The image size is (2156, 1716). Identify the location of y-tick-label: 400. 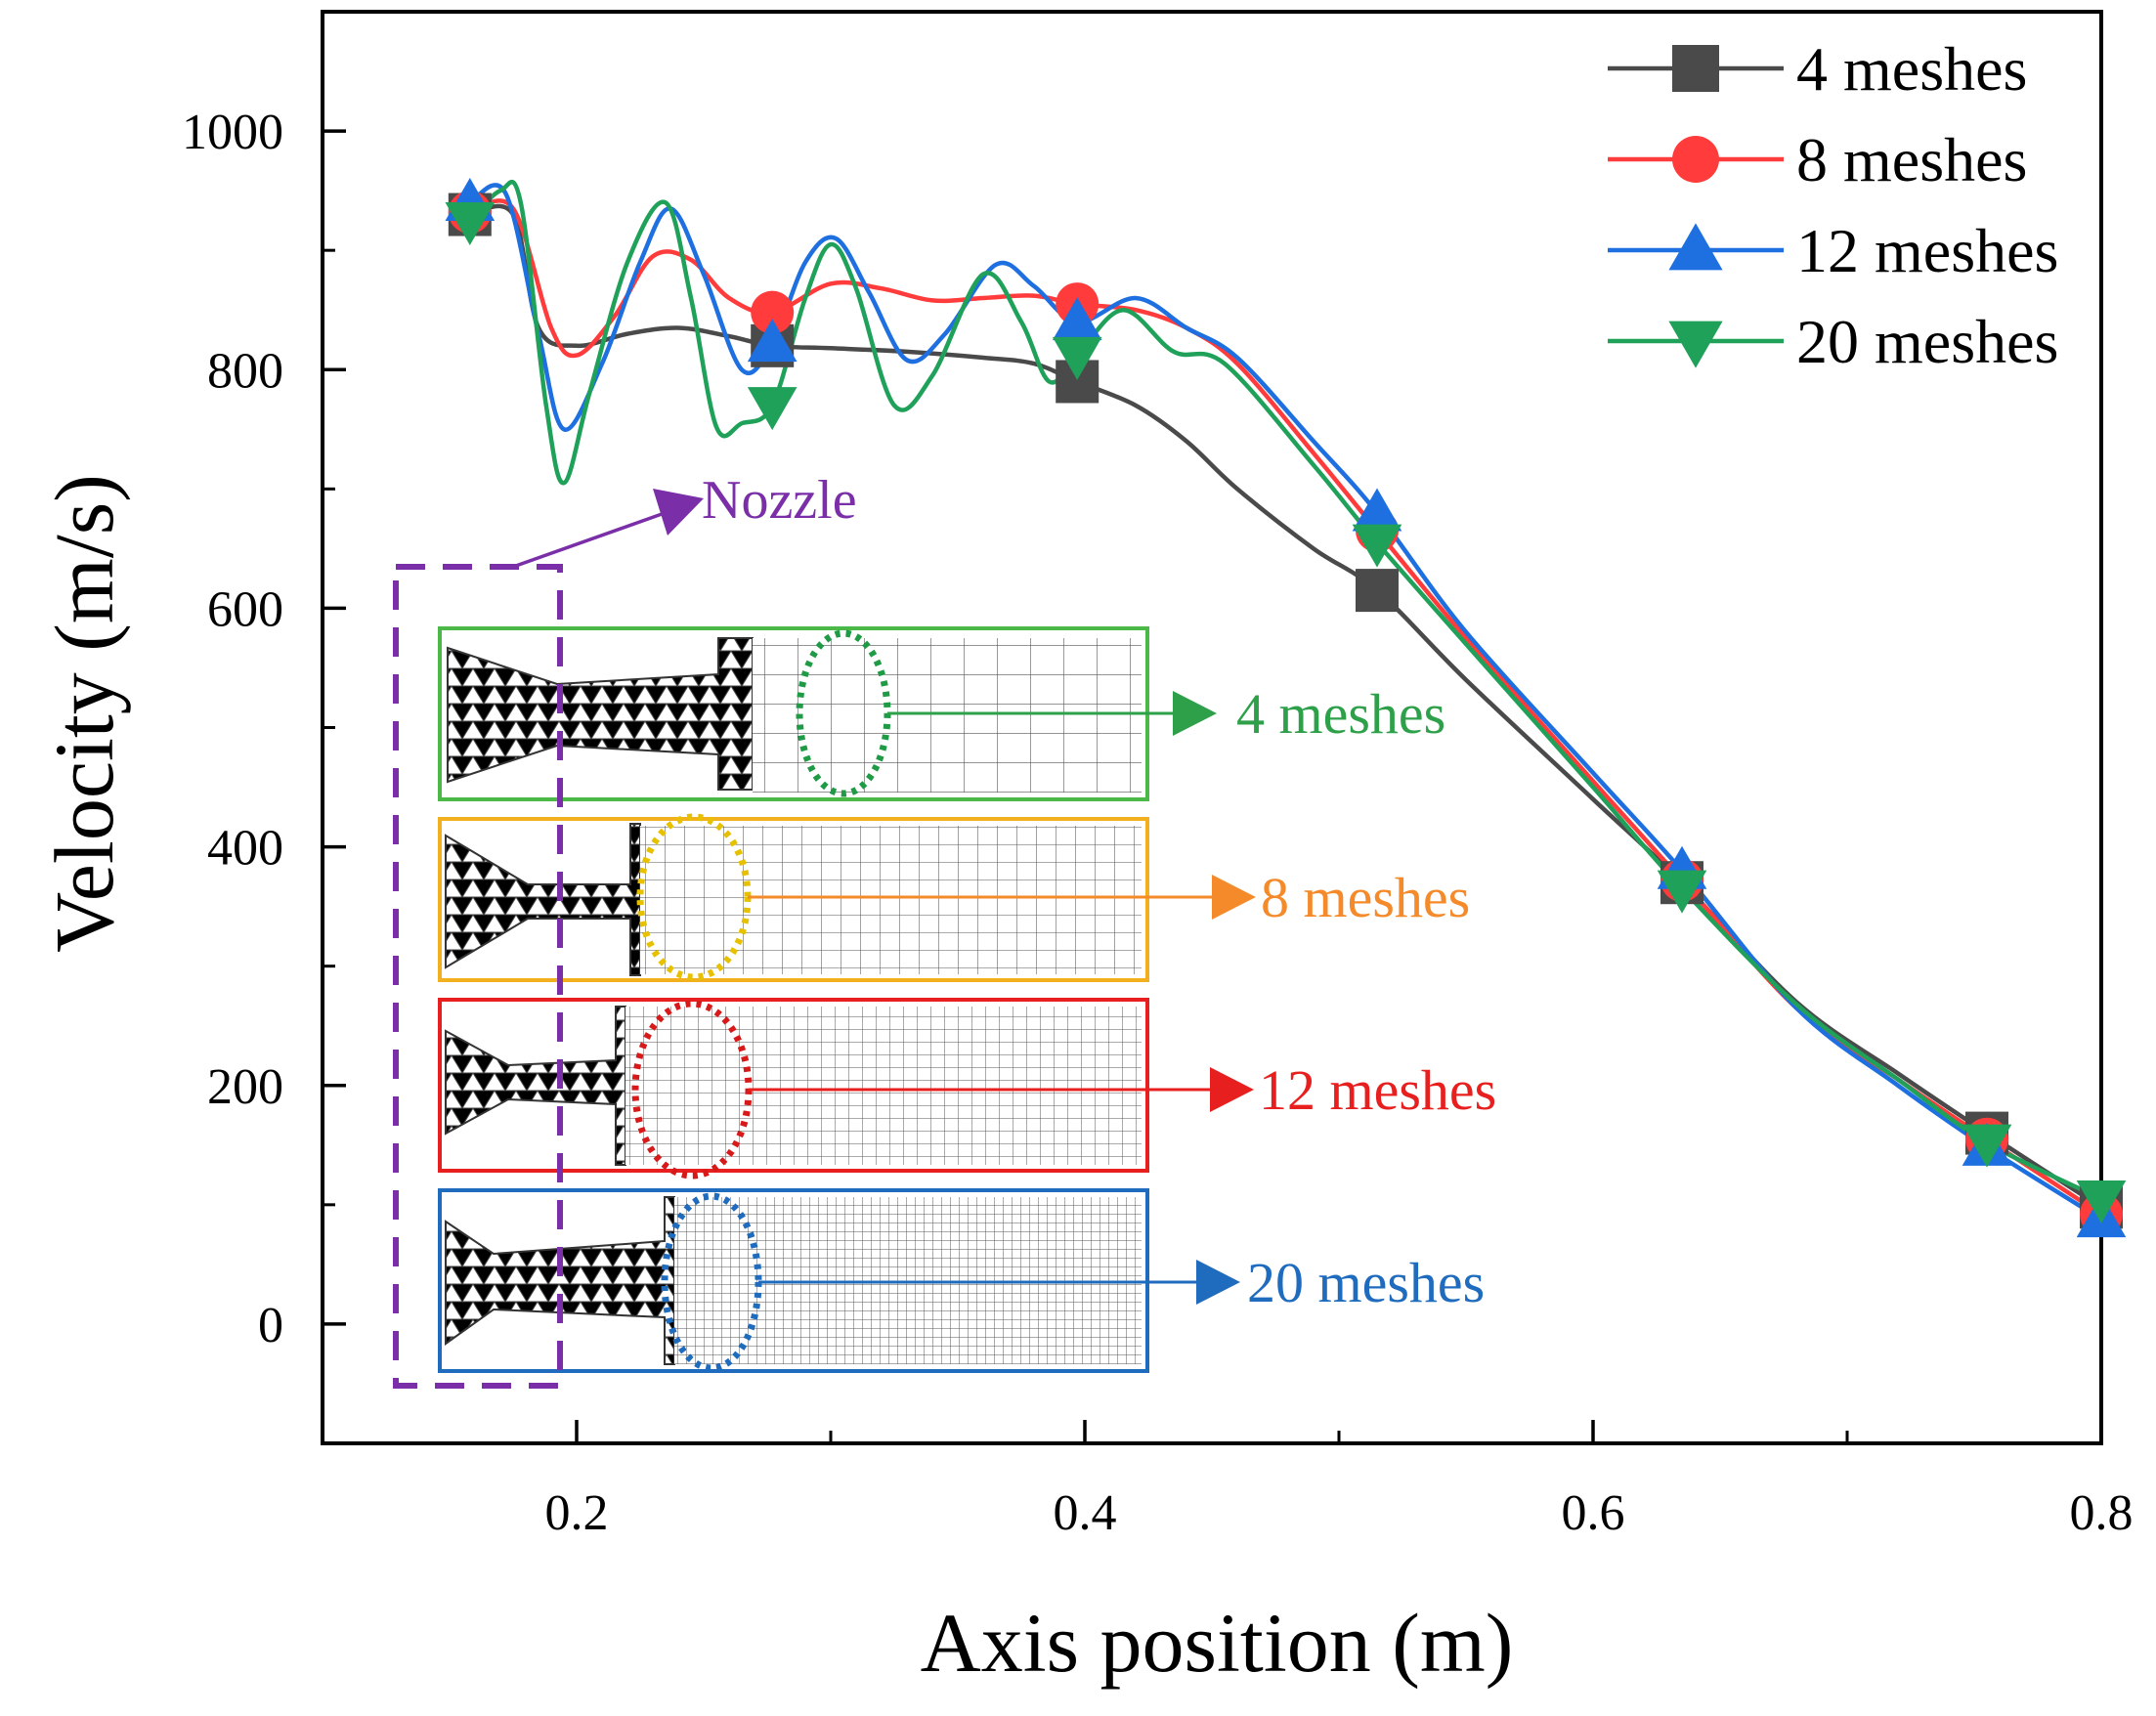
(245, 849).